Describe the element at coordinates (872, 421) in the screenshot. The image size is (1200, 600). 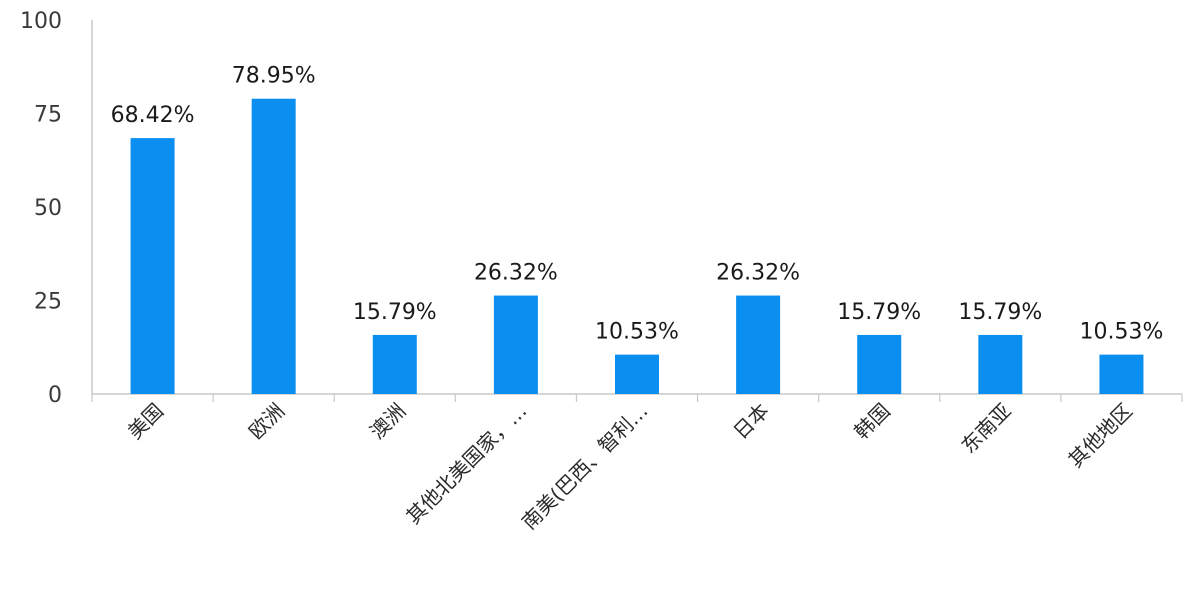
I see `category-label: 韩国` at that location.